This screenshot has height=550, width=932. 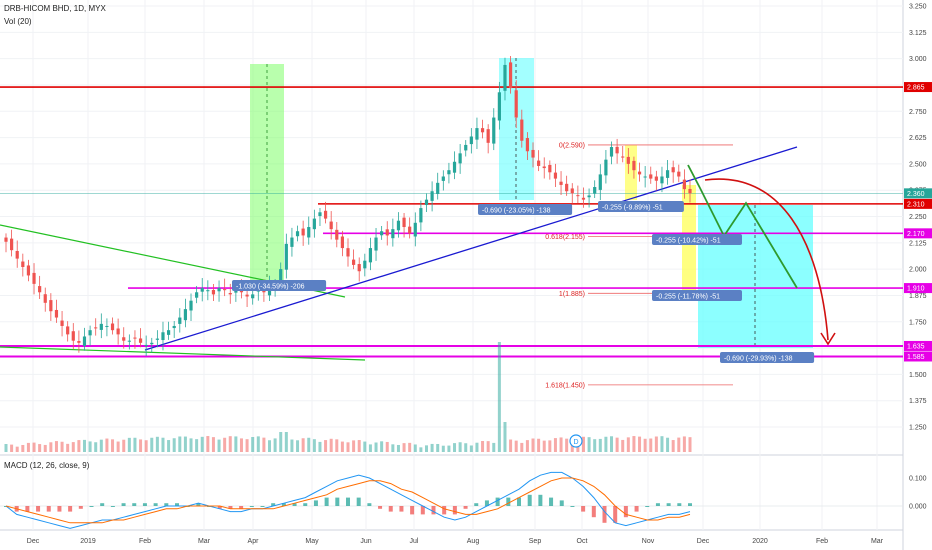 I want to click on price-badge: 1.635, so click(x=918, y=345).